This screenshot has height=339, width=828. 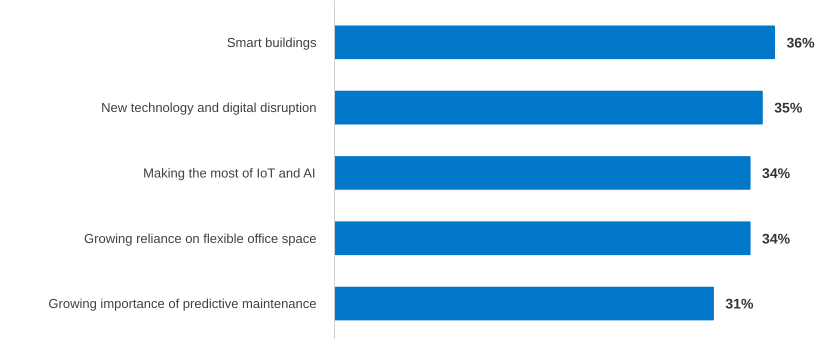 I want to click on data-label: 31%, so click(x=739, y=304).